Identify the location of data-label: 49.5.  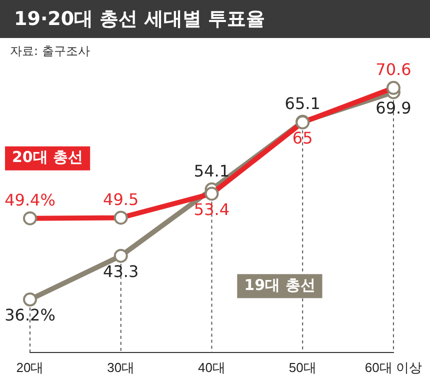
(121, 199).